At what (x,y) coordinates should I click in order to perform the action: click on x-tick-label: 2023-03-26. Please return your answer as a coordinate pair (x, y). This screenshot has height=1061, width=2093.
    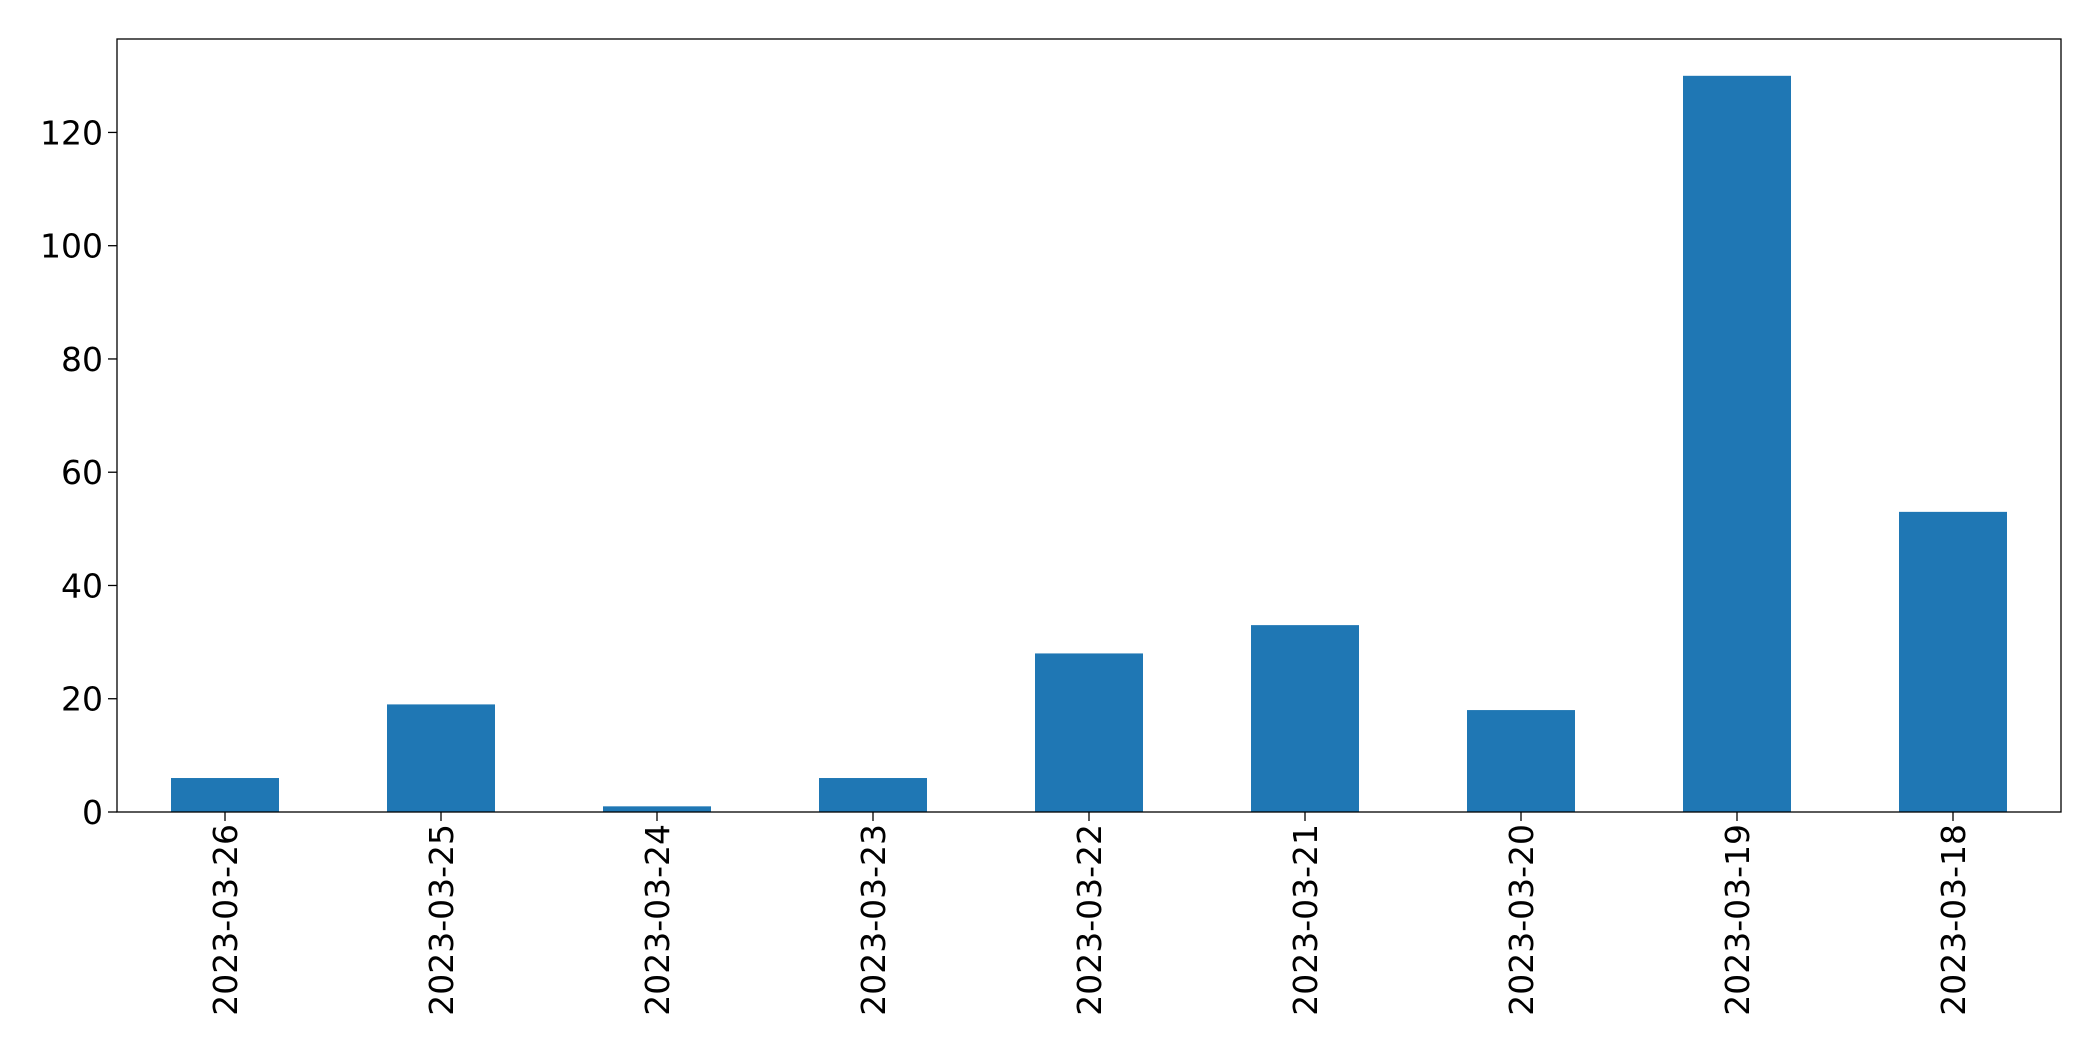
    Looking at the image, I should click on (225, 920).